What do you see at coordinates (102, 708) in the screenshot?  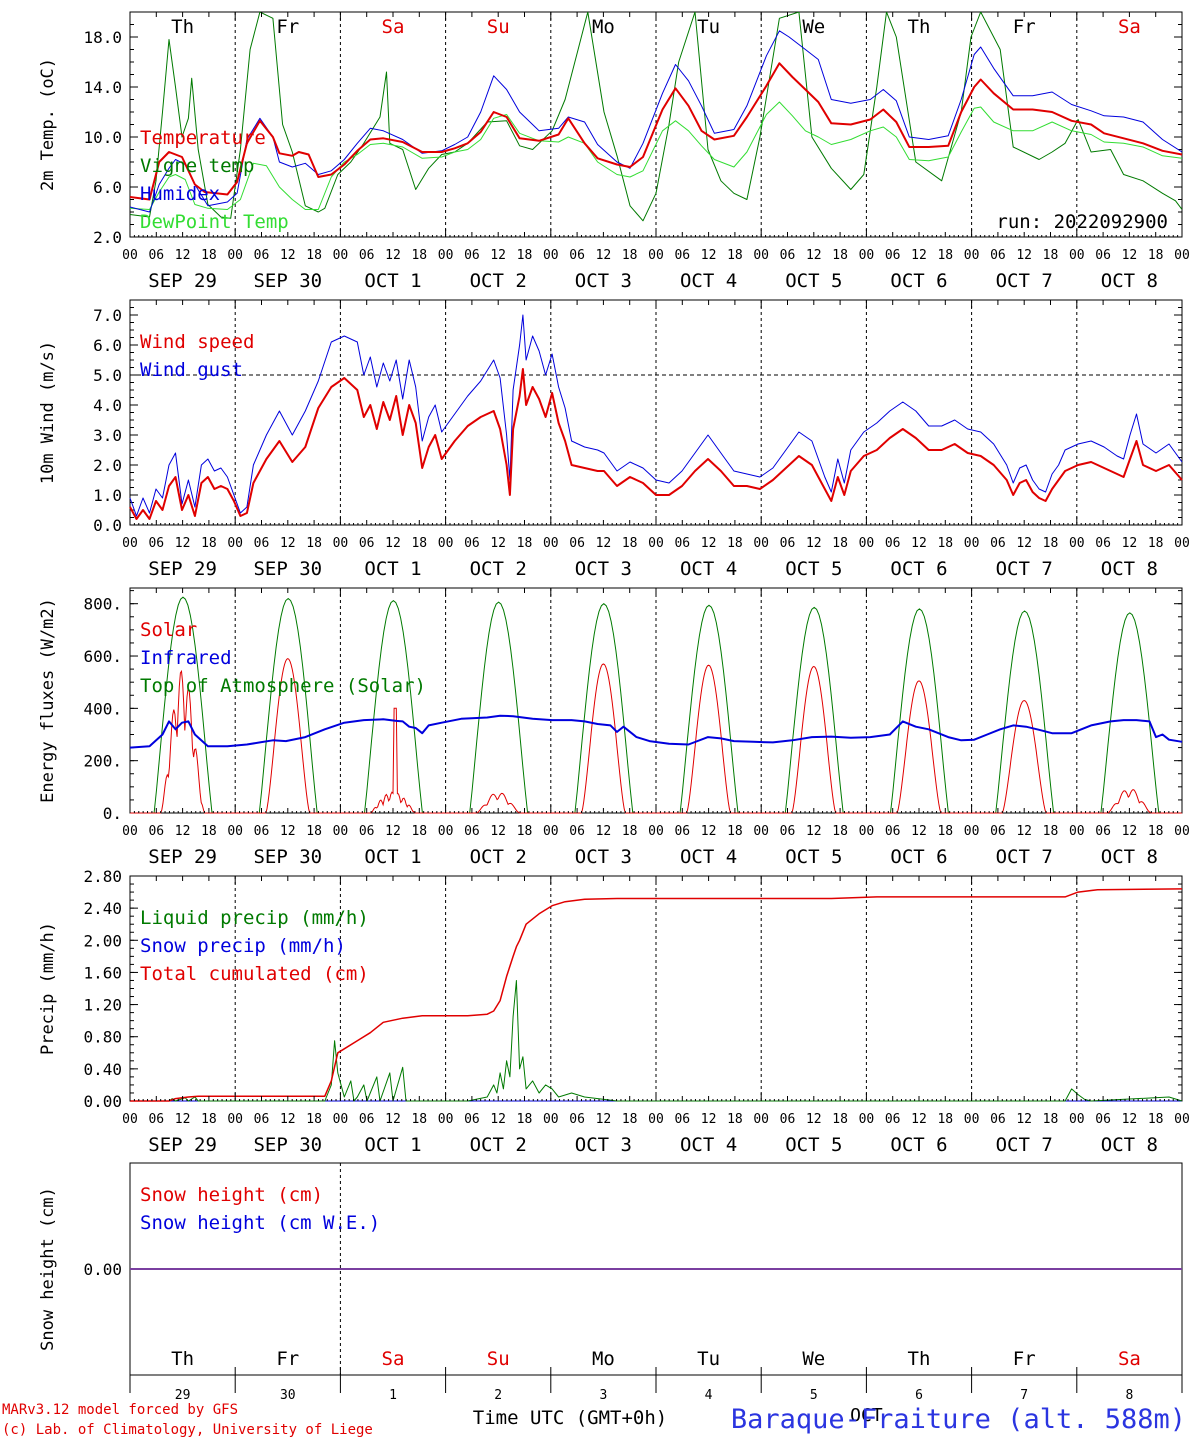 I see `y-tick-label: 400.` at bounding box center [102, 708].